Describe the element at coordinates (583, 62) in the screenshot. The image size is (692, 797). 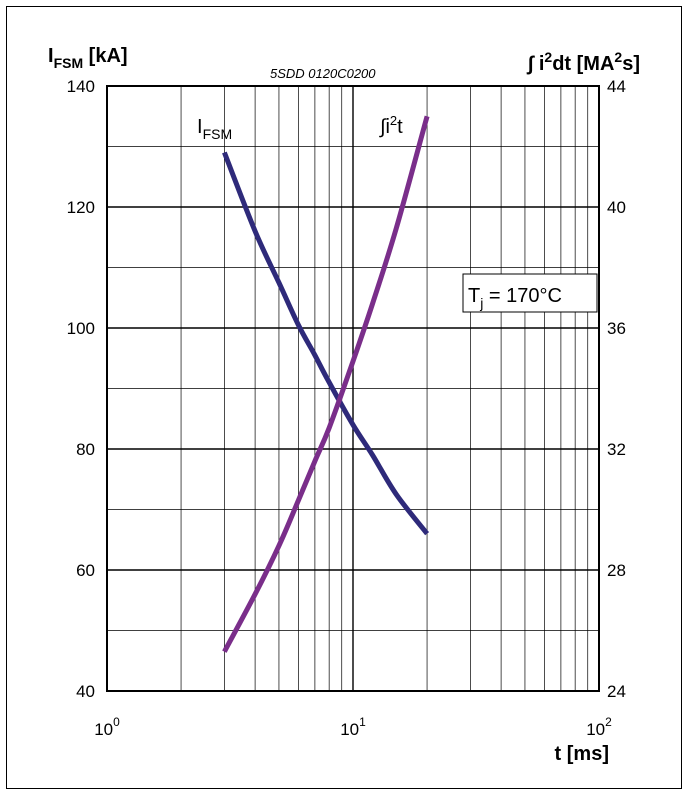
I see `y-right-axis-title: ∫ i2dt [MA2s]` at that location.